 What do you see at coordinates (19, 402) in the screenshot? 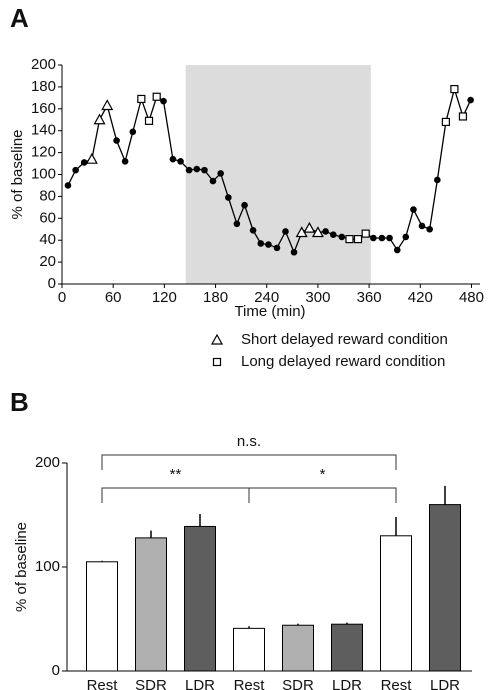
I see `panel-label: B` at bounding box center [19, 402].